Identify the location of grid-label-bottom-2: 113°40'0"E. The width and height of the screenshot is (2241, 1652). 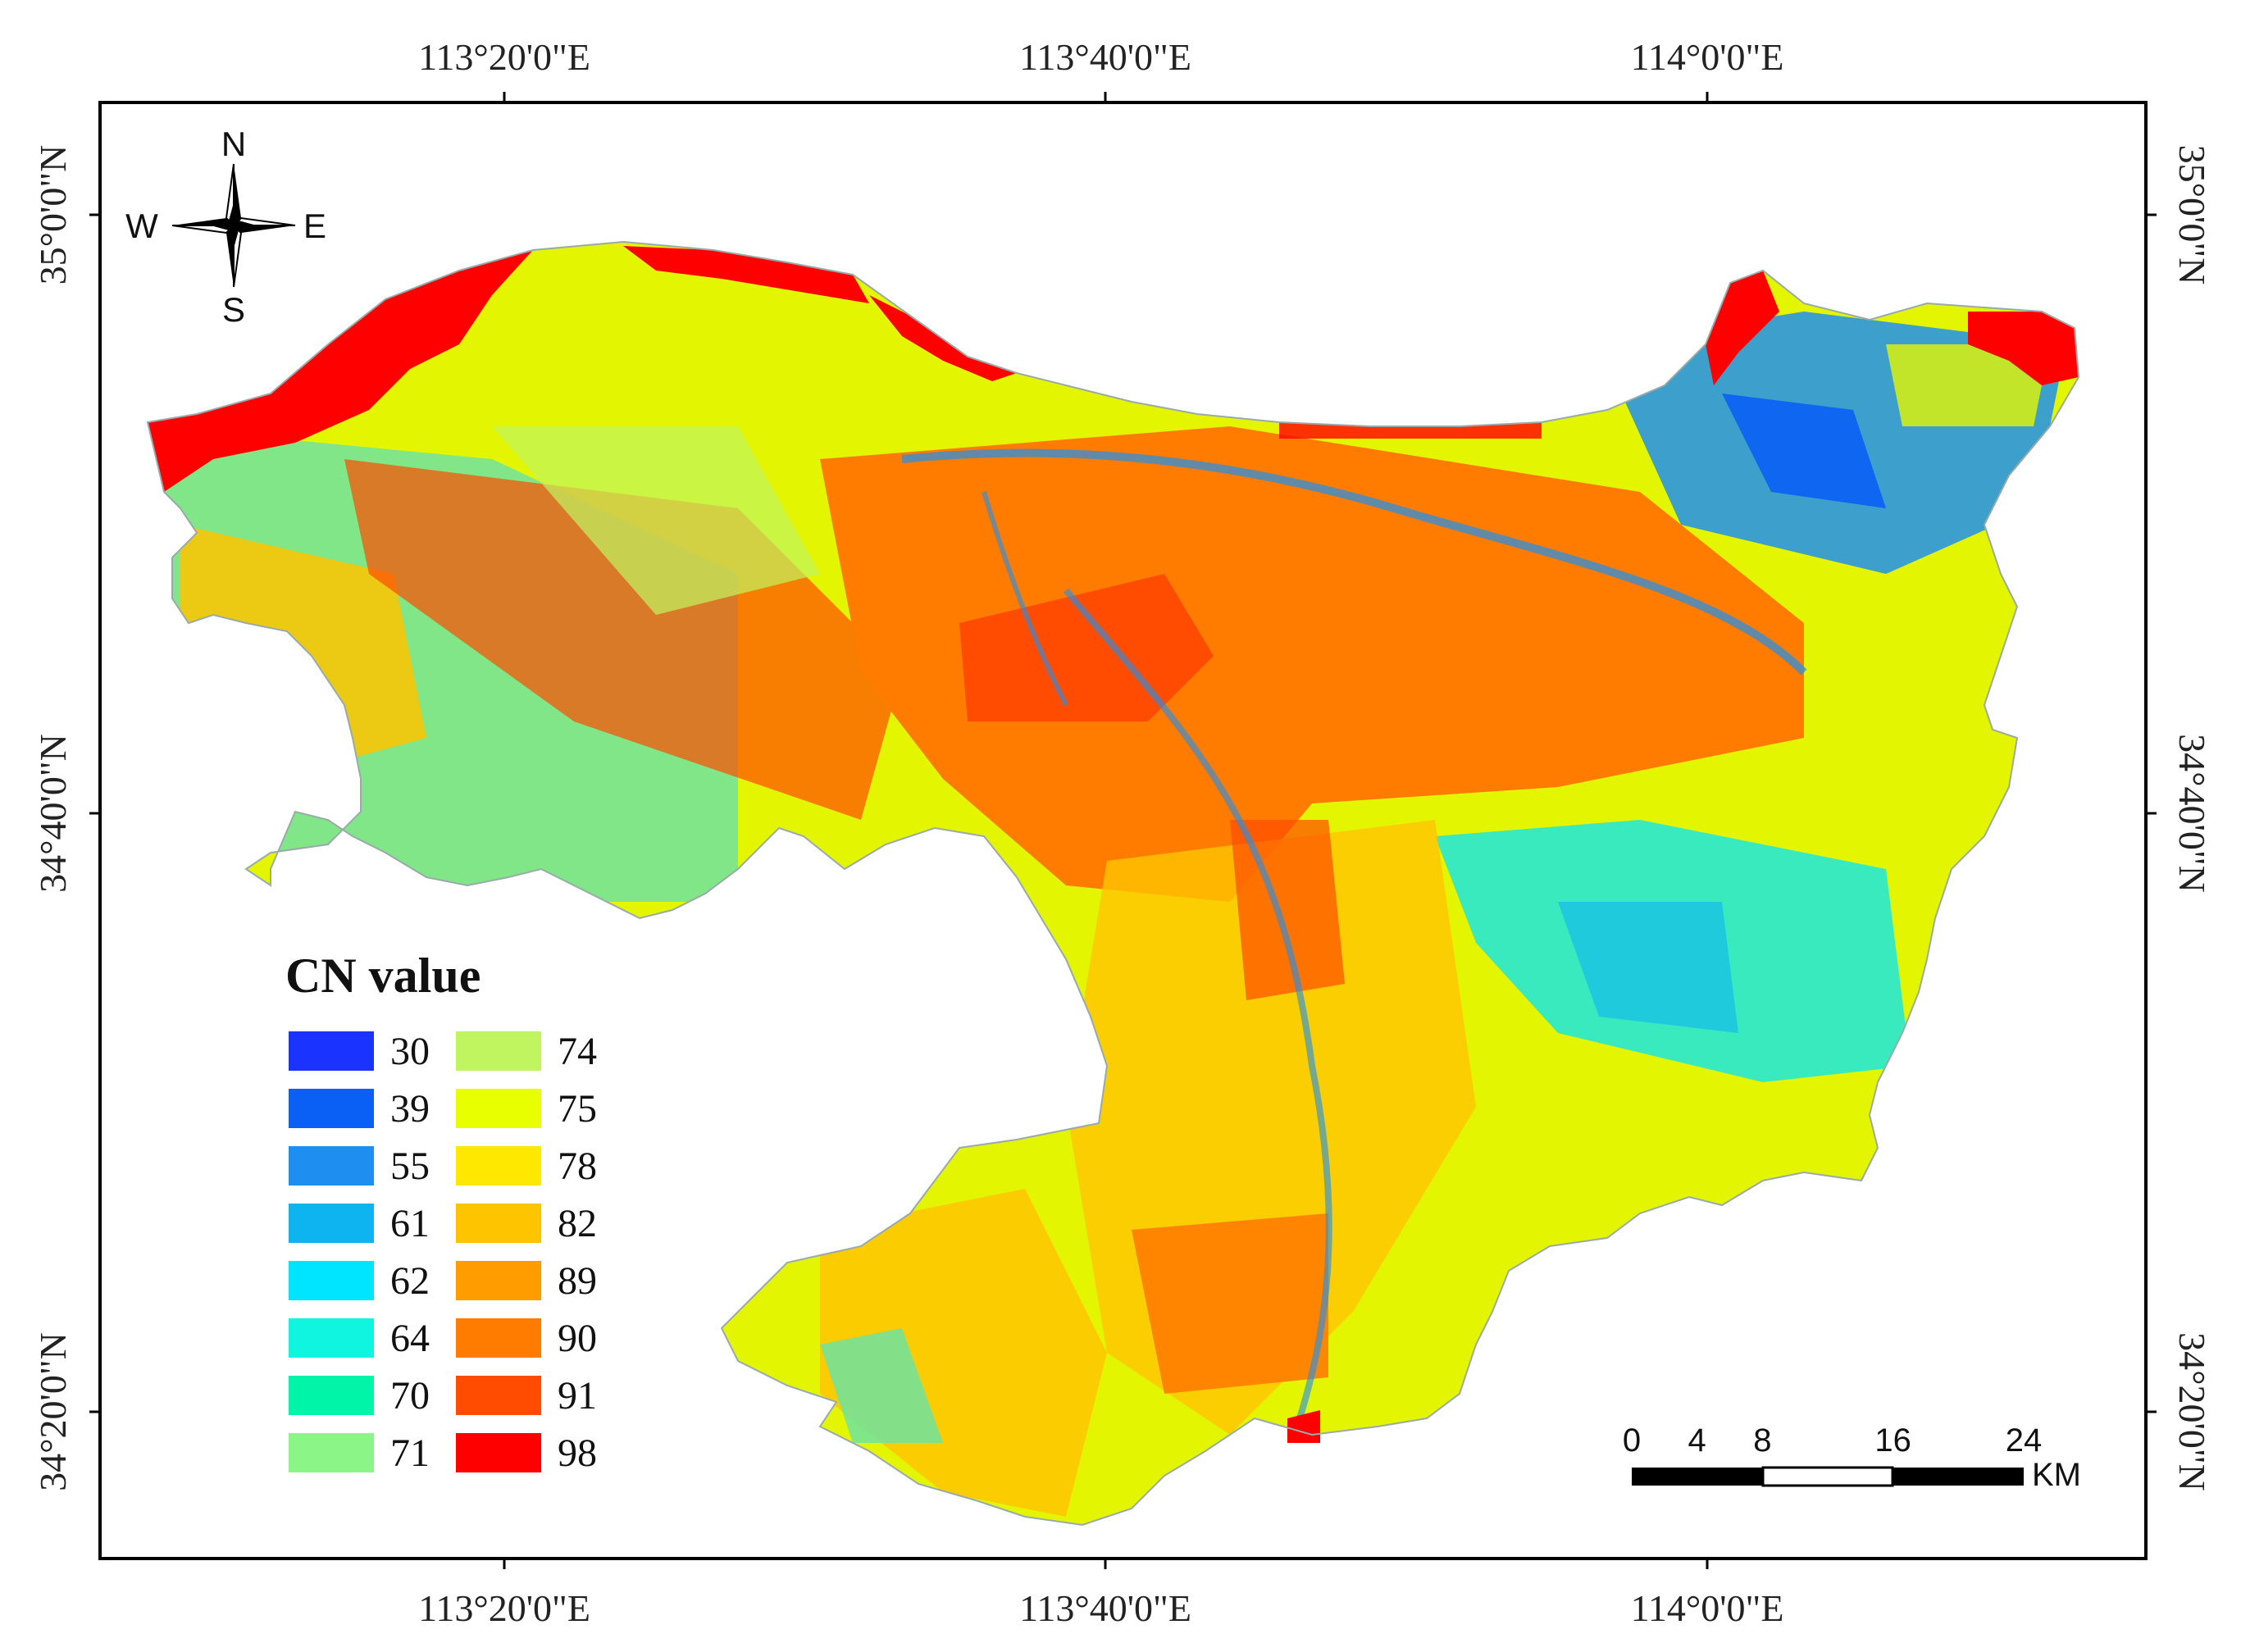
(1105, 1608).